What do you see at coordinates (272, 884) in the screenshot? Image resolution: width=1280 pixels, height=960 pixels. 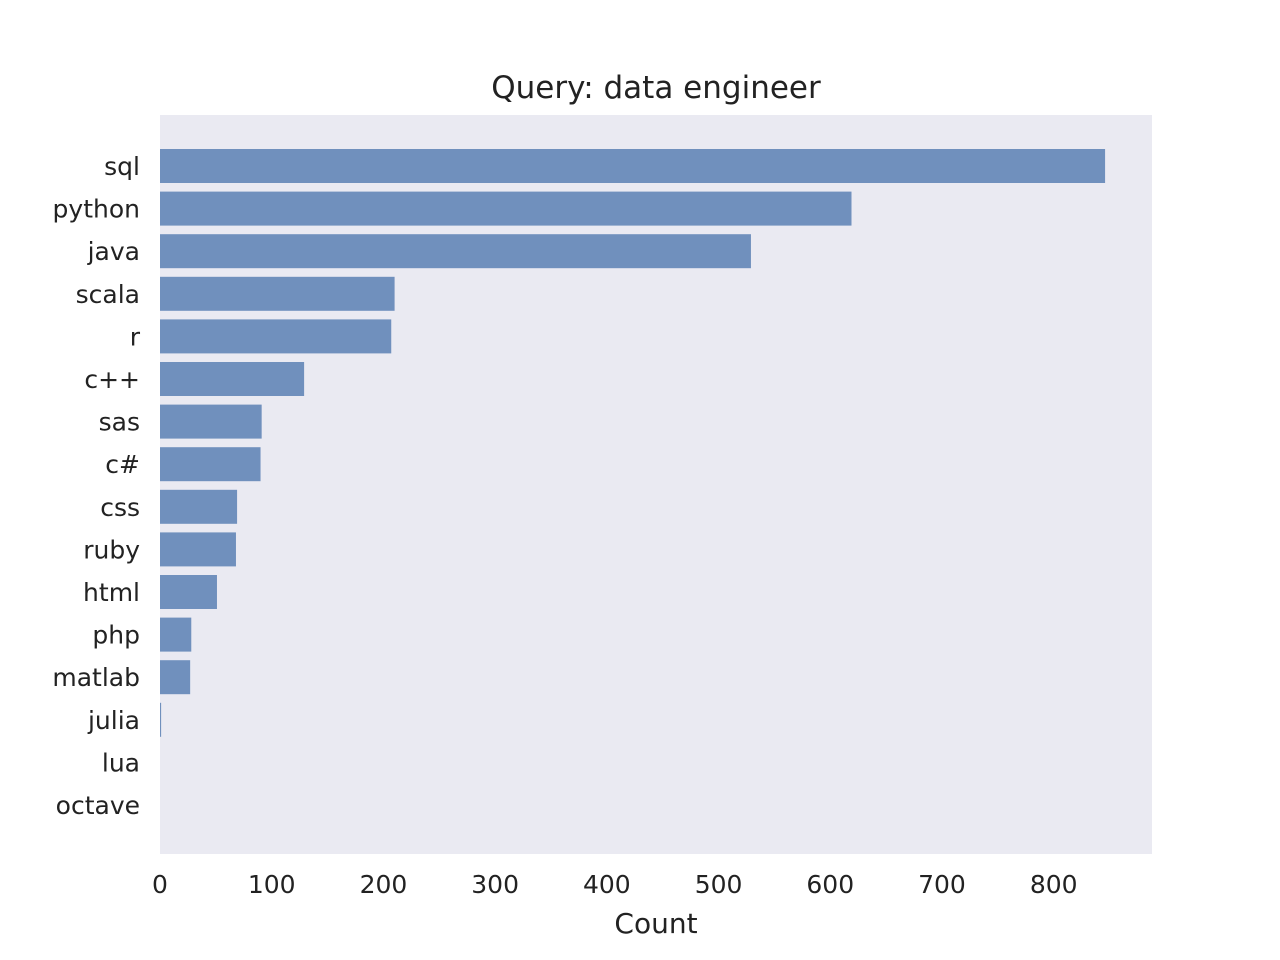 I see `x-tick-label: 100` at bounding box center [272, 884].